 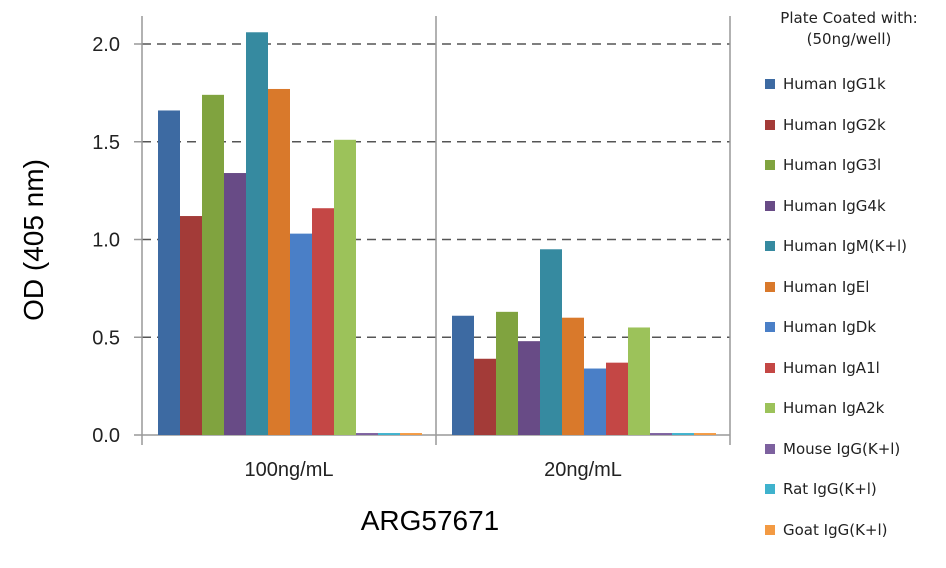 I want to click on legend-item: Human IgG3l, so click(x=823, y=165).